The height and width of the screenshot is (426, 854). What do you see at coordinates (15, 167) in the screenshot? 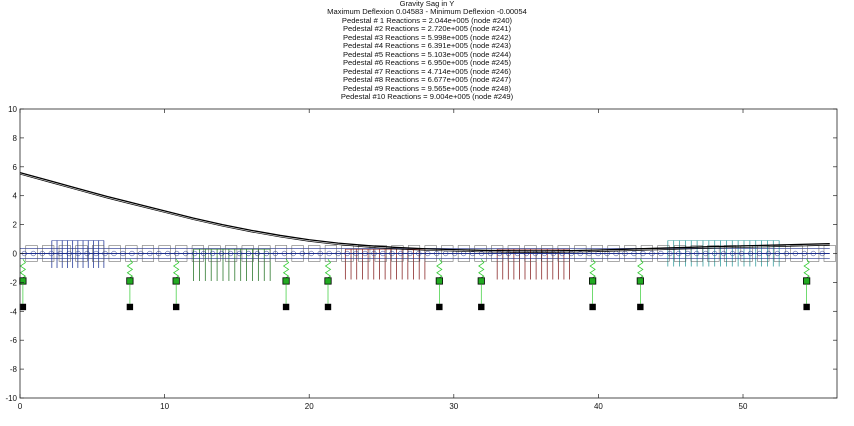
I see `y-tick-label: 6` at bounding box center [15, 167].